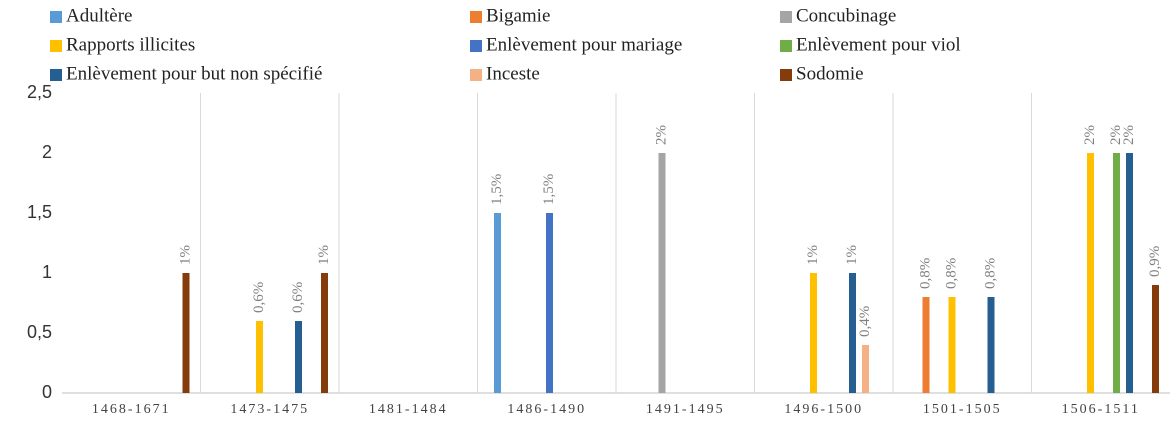 The image size is (1172, 421). Describe the element at coordinates (130, 44) in the screenshot. I see `legend-label: Rapports illicites` at that location.